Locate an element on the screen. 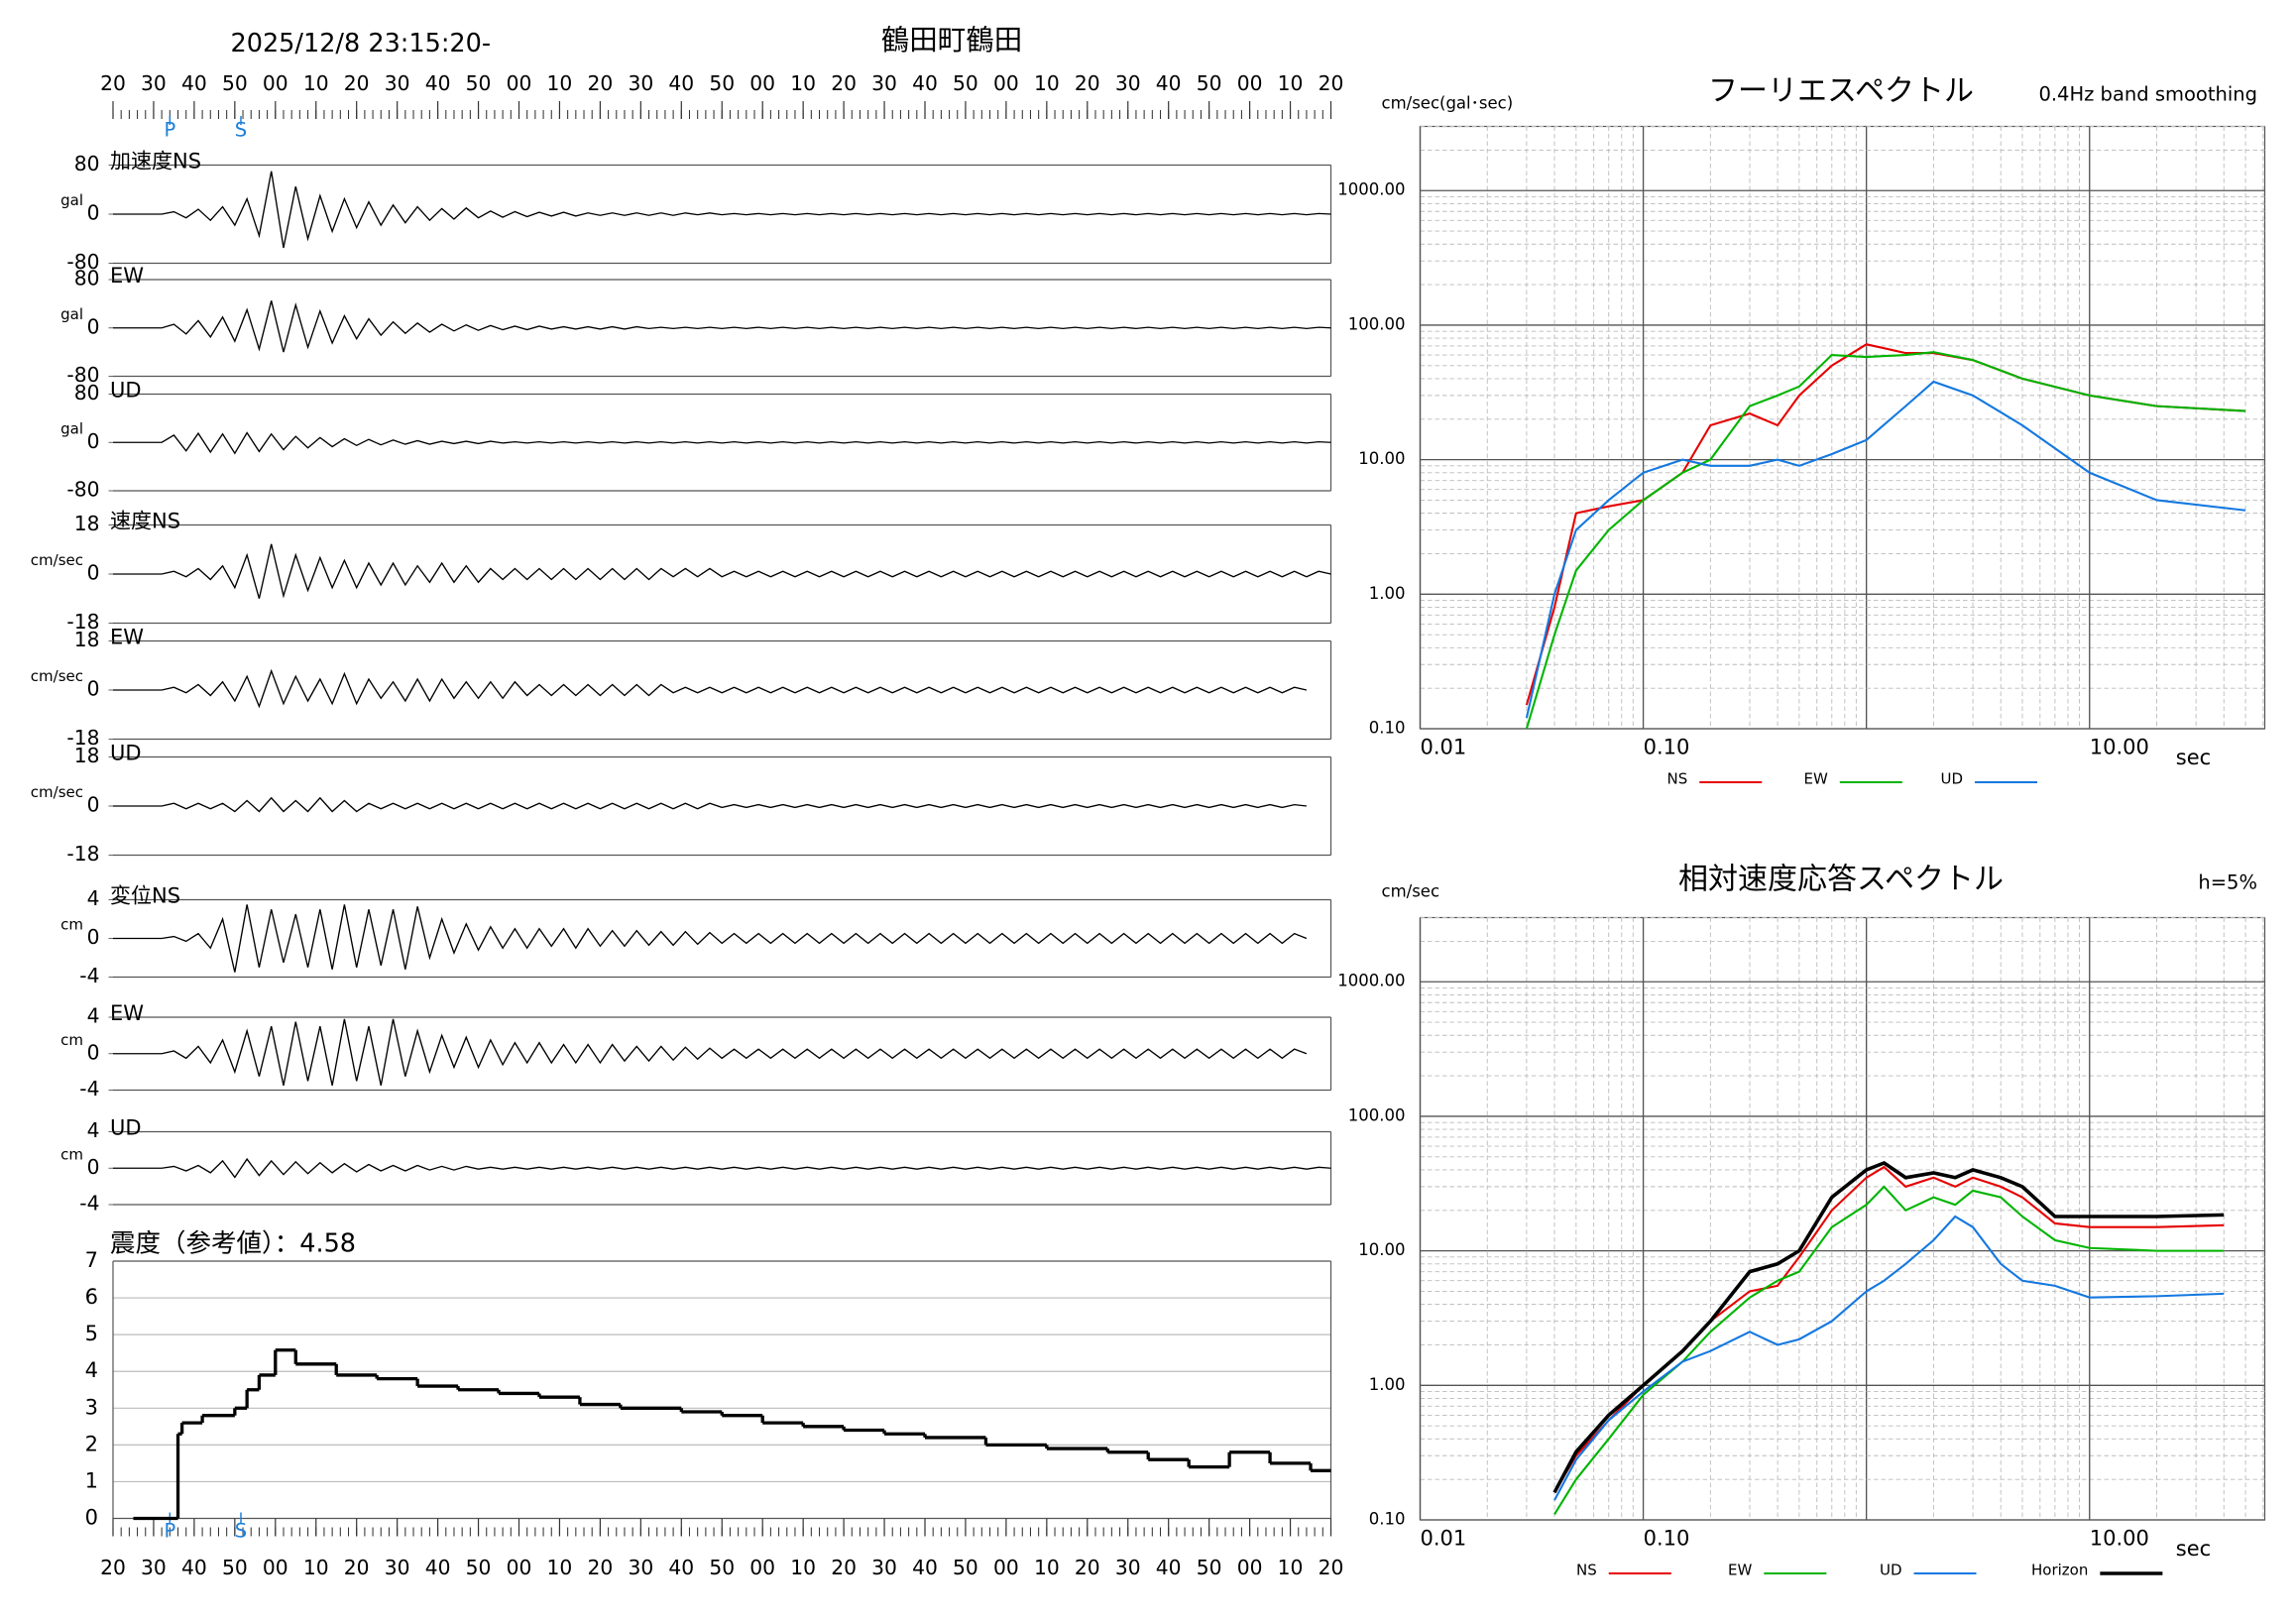 The image size is (2296, 1623). y-tick-label: 5 is located at coordinates (92, 1333).